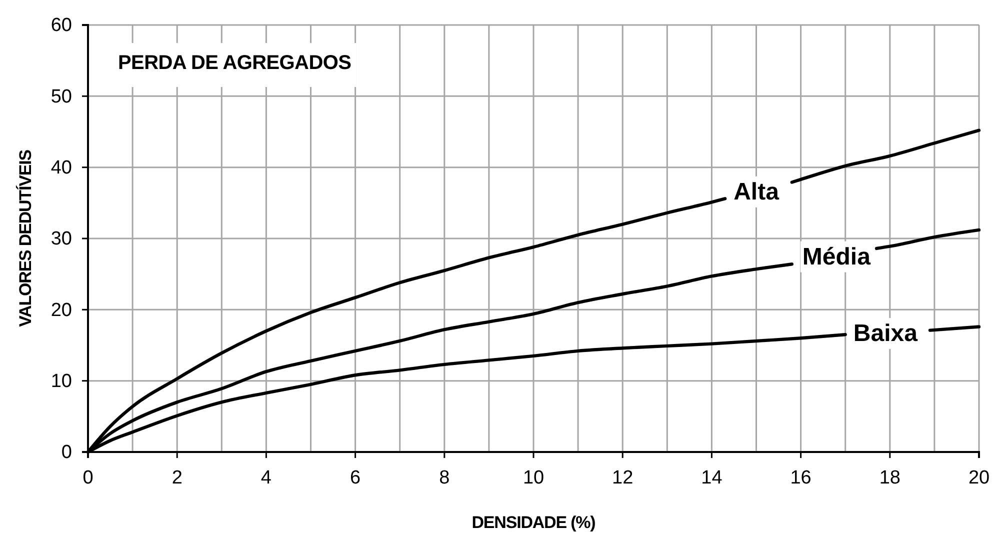  What do you see at coordinates (61, 25) in the screenshot?
I see `y-tick-label: 60` at bounding box center [61, 25].